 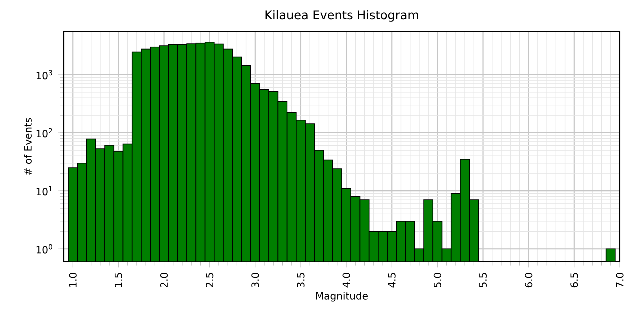 What do you see at coordinates (301, 280) in the screenshot?
I see `x-tick-label: 3.5` at bounding box center [301, 280].